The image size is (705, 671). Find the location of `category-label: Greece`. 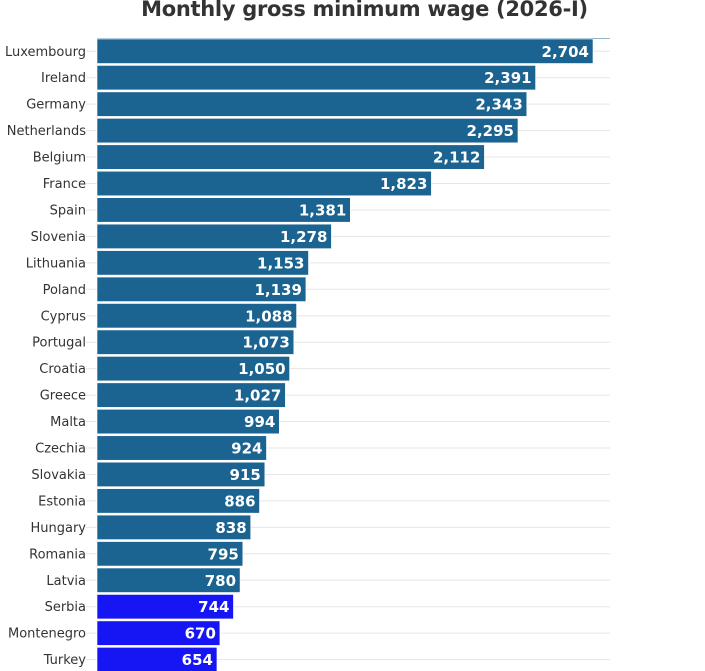

category-label: Greece is located at coordinates (63, 396).